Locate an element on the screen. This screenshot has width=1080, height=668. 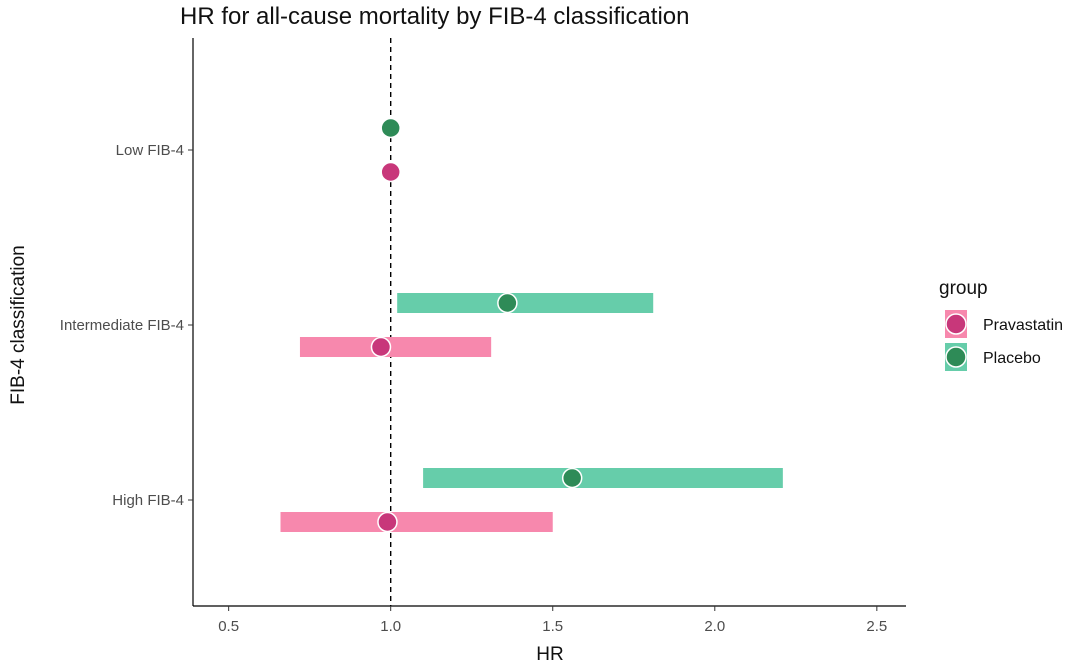
legend-label: Placebo is located at coordinates (1012, 358).